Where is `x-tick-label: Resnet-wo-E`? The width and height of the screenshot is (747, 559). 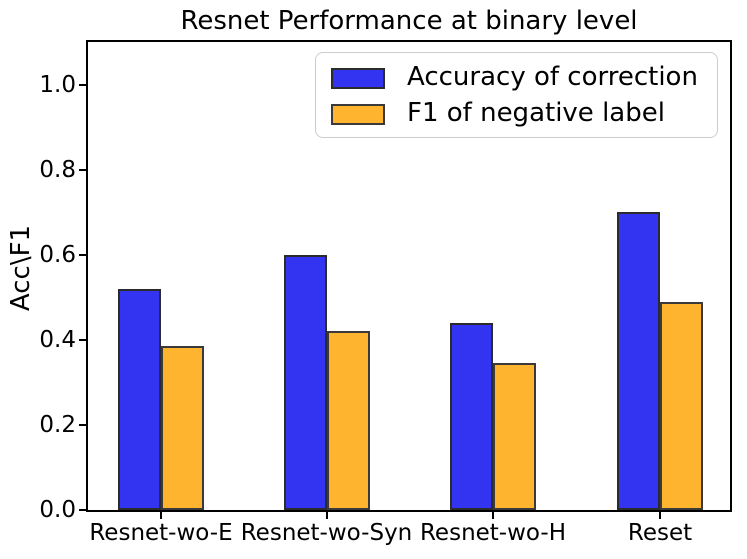
x-tick-label: Resnet-wo-E is located at coordinates (161, 533).